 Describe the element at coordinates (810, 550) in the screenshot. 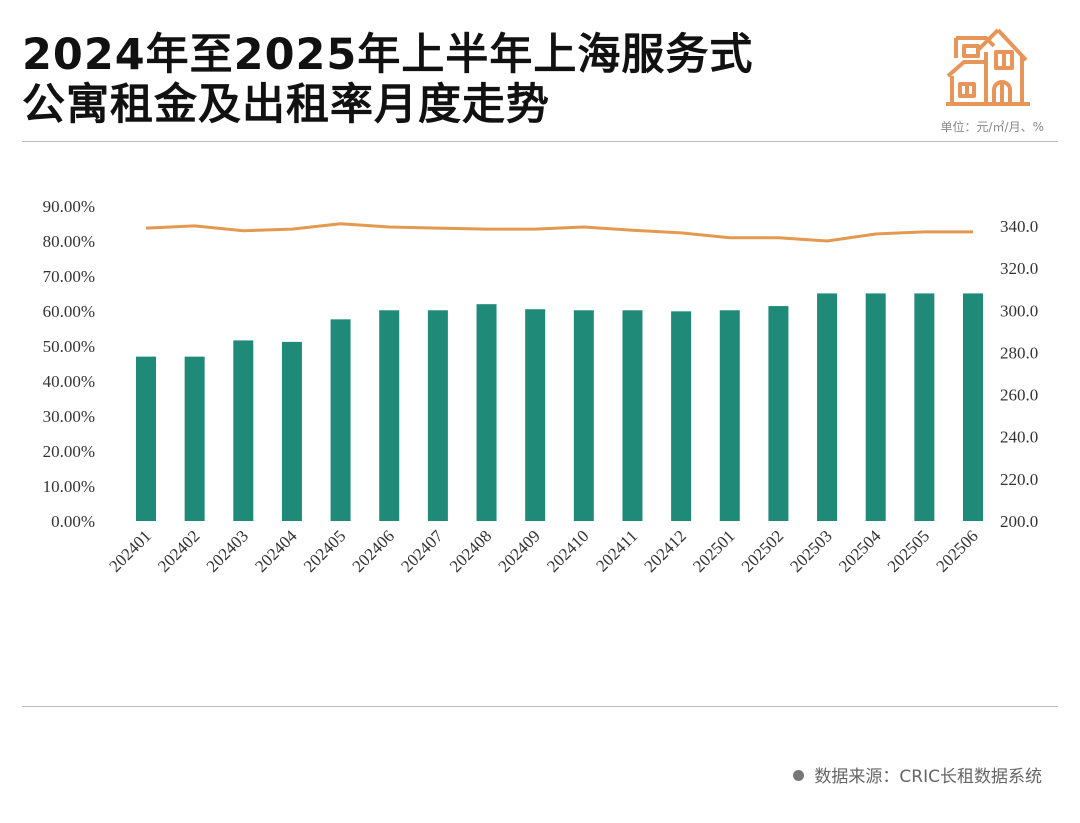

I see `x-tick-label: 202503` at that location.